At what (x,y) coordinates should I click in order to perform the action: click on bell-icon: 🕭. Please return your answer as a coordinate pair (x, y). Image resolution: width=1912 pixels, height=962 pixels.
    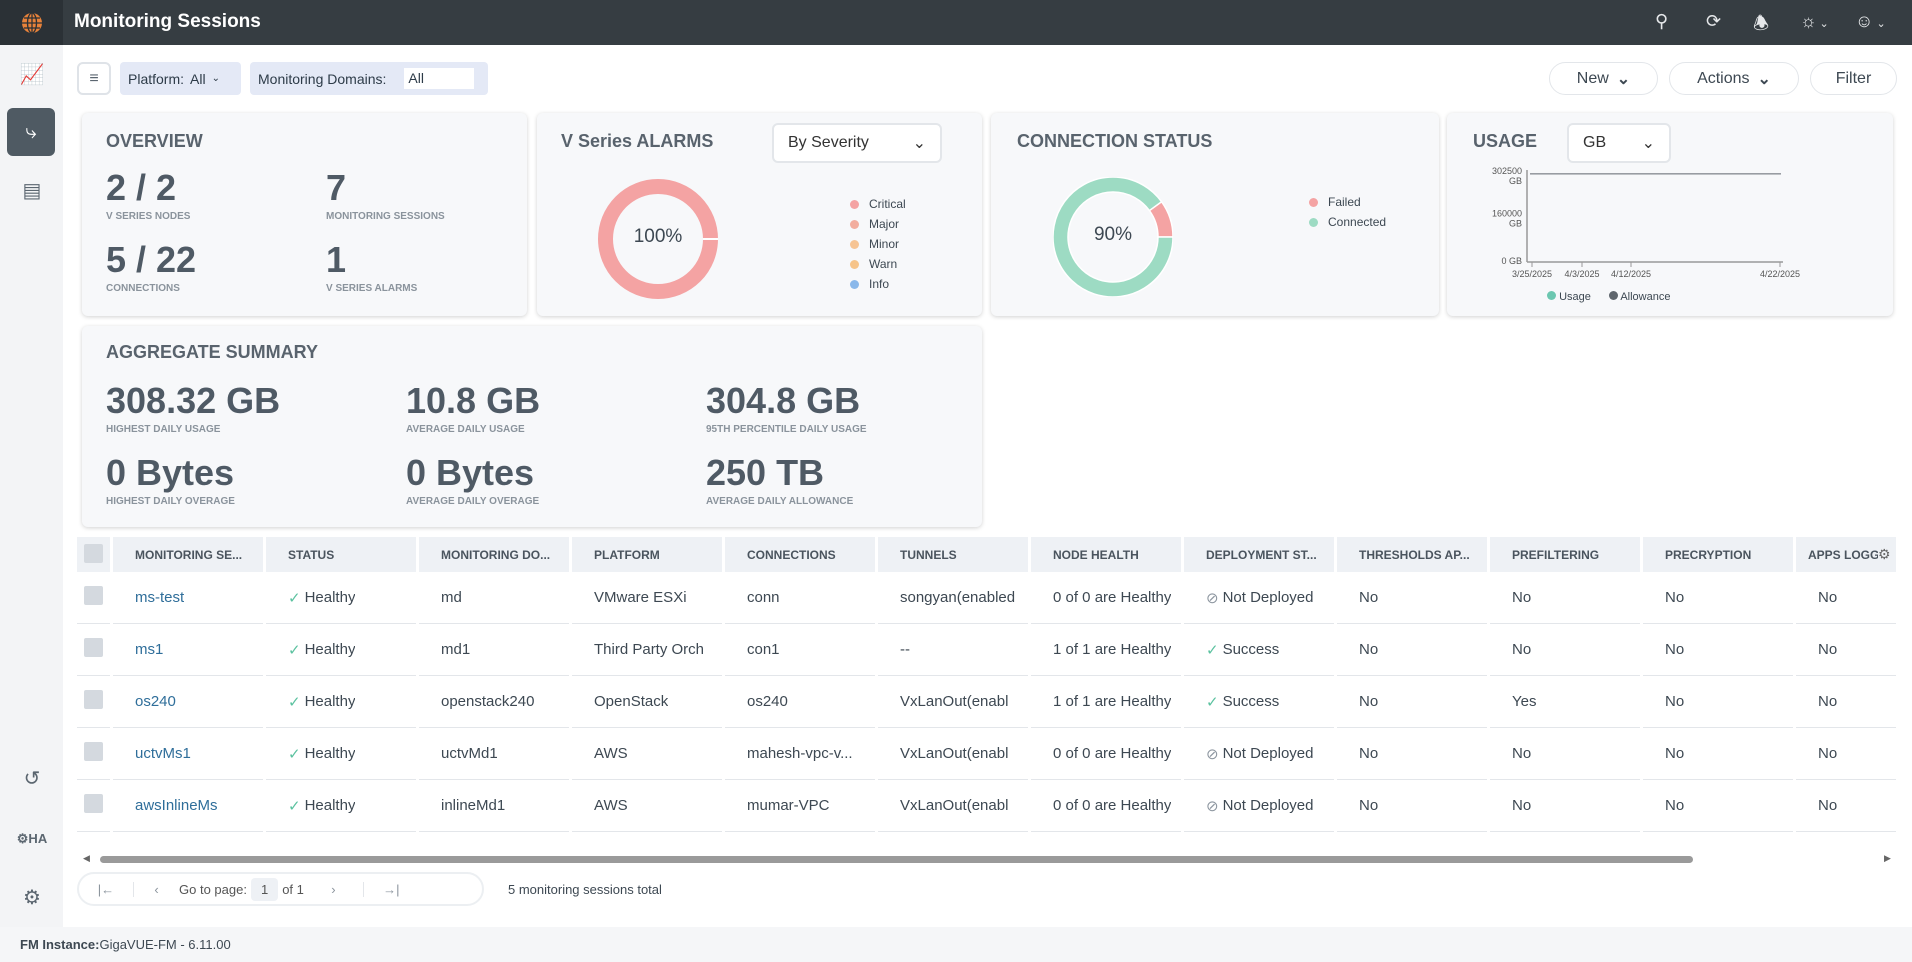
    Looking at the image, I should click on (1761, 23).